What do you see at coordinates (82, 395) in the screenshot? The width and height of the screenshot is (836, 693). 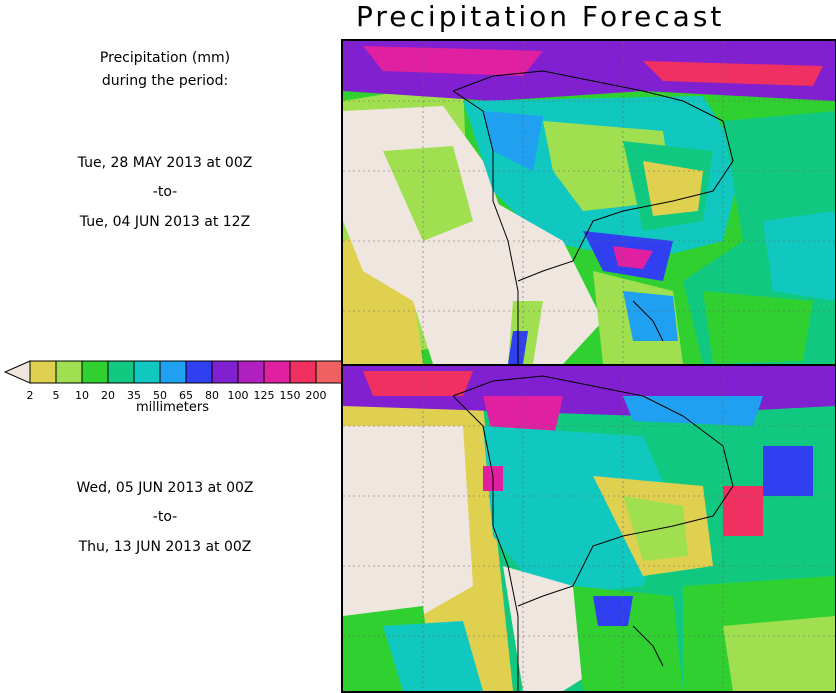 I see `legend-tick-label: 10` at bounding box center [82, 395].